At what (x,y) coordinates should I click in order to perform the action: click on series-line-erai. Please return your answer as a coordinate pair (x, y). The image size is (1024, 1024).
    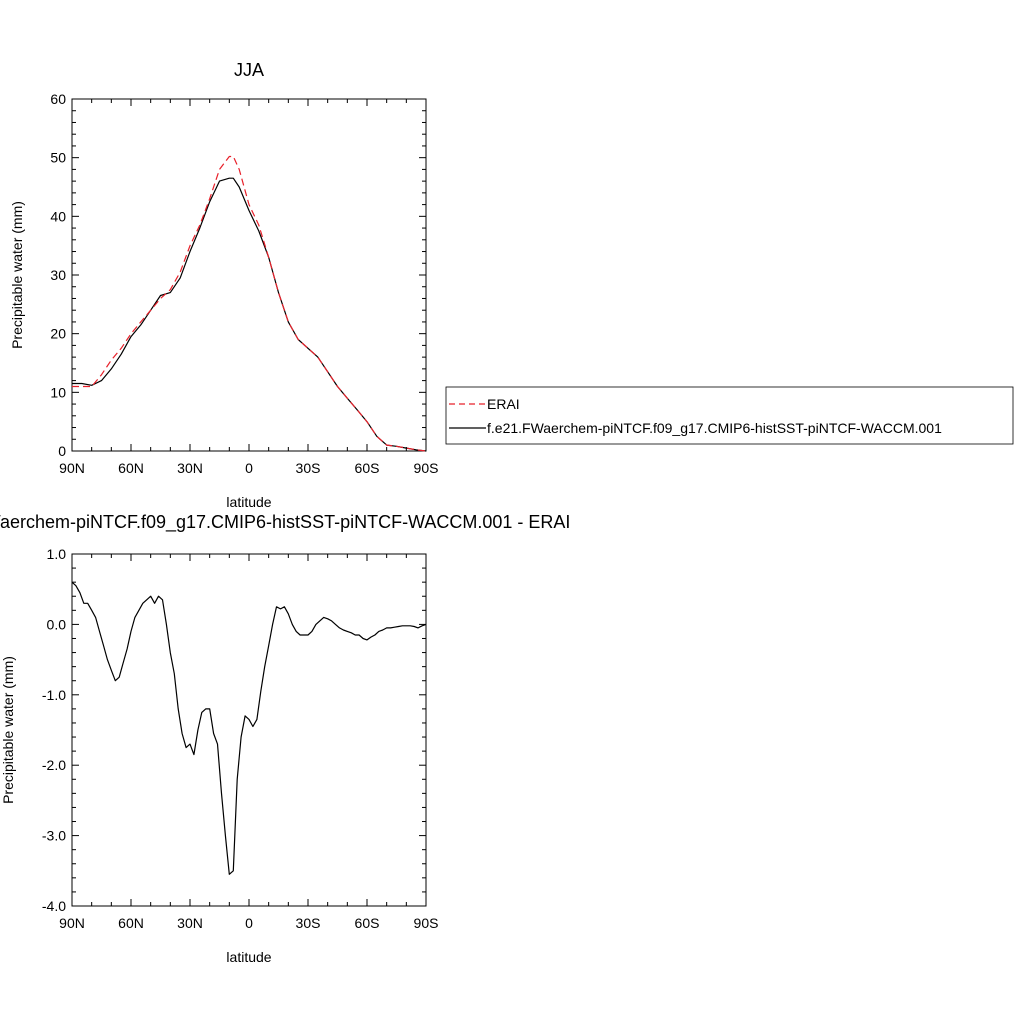
    Looking at the image, I should click on (249, 303).